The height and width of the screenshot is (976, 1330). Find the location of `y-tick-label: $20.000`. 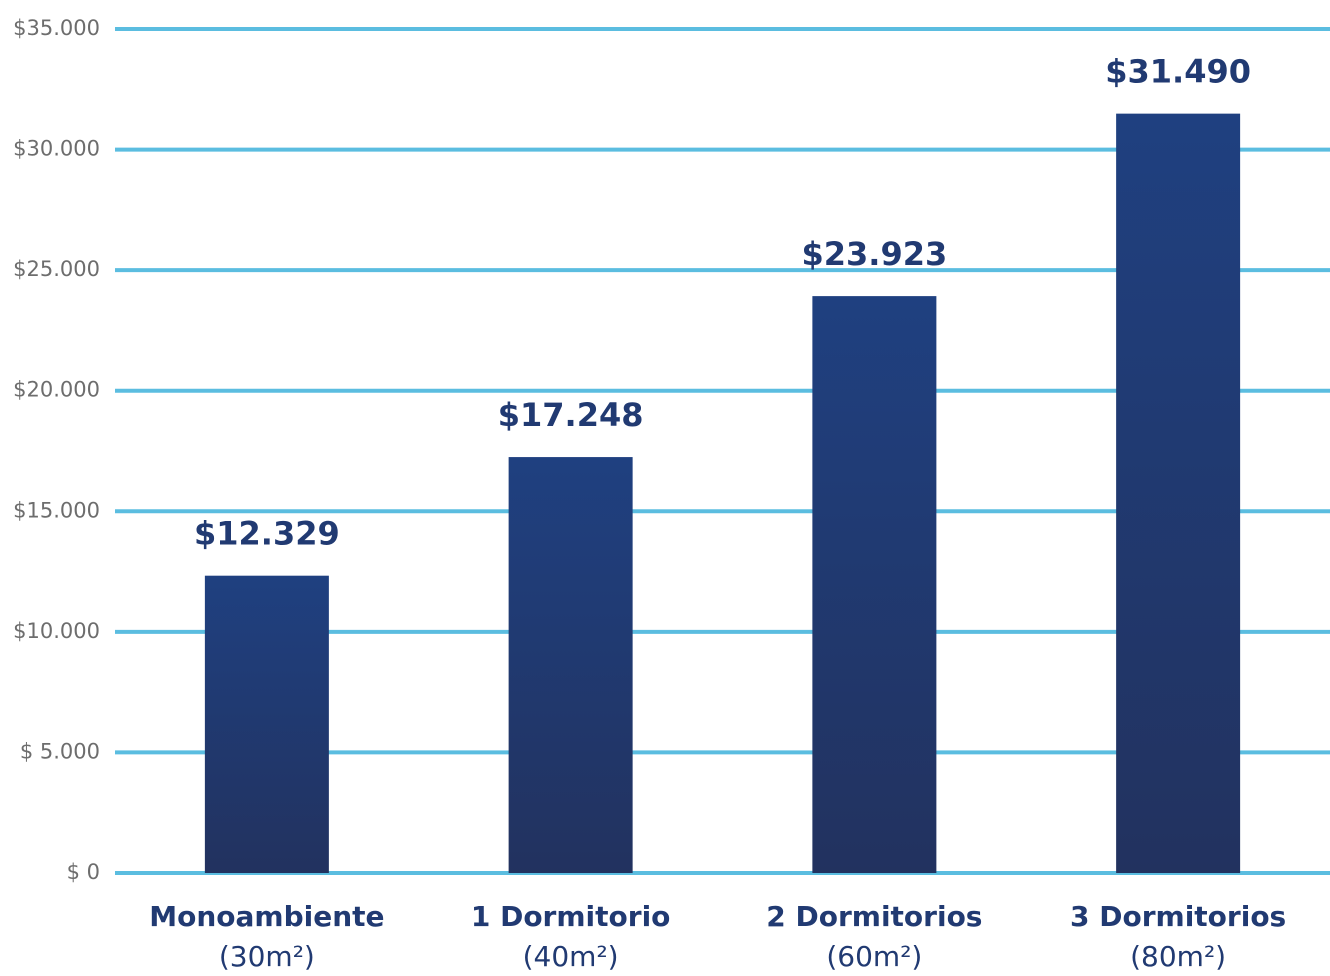

y-tick-label: $20.000 is located at coordinates (56, 390).